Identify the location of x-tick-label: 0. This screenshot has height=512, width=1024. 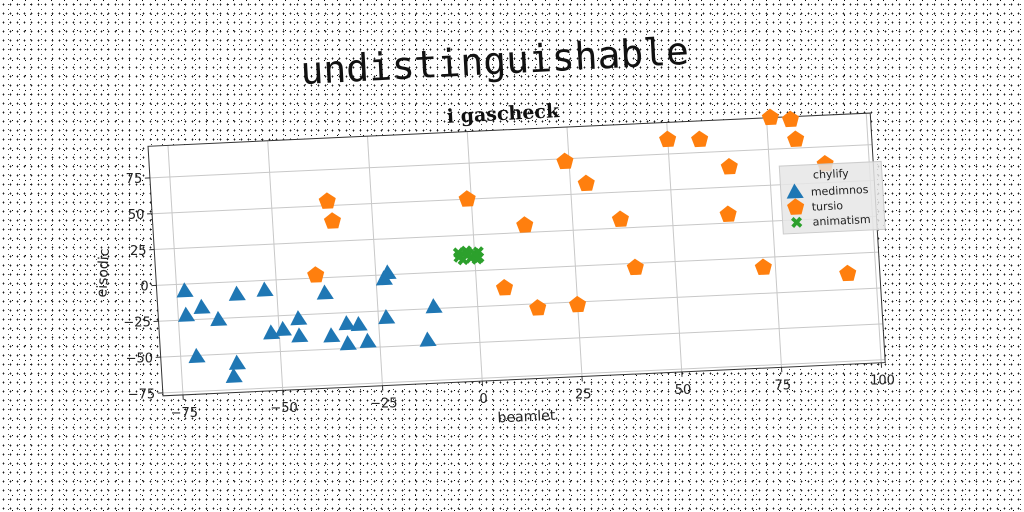
(483, 399).